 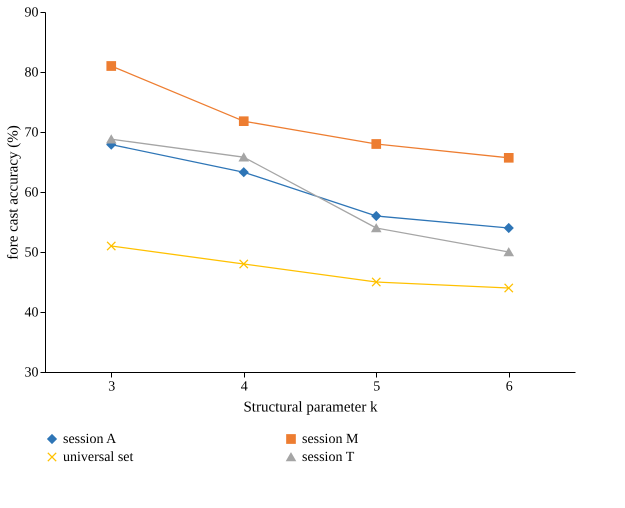 I want to click on y-tick-label: 60, so click(x=31, y=193).